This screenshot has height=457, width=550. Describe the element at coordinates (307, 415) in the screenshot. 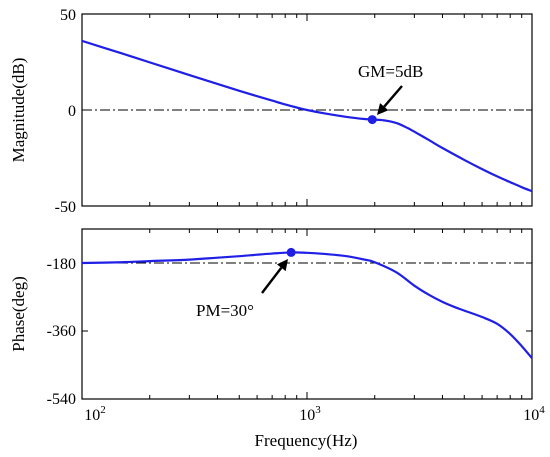

I see `xtick-1000-base: 10` at that location.